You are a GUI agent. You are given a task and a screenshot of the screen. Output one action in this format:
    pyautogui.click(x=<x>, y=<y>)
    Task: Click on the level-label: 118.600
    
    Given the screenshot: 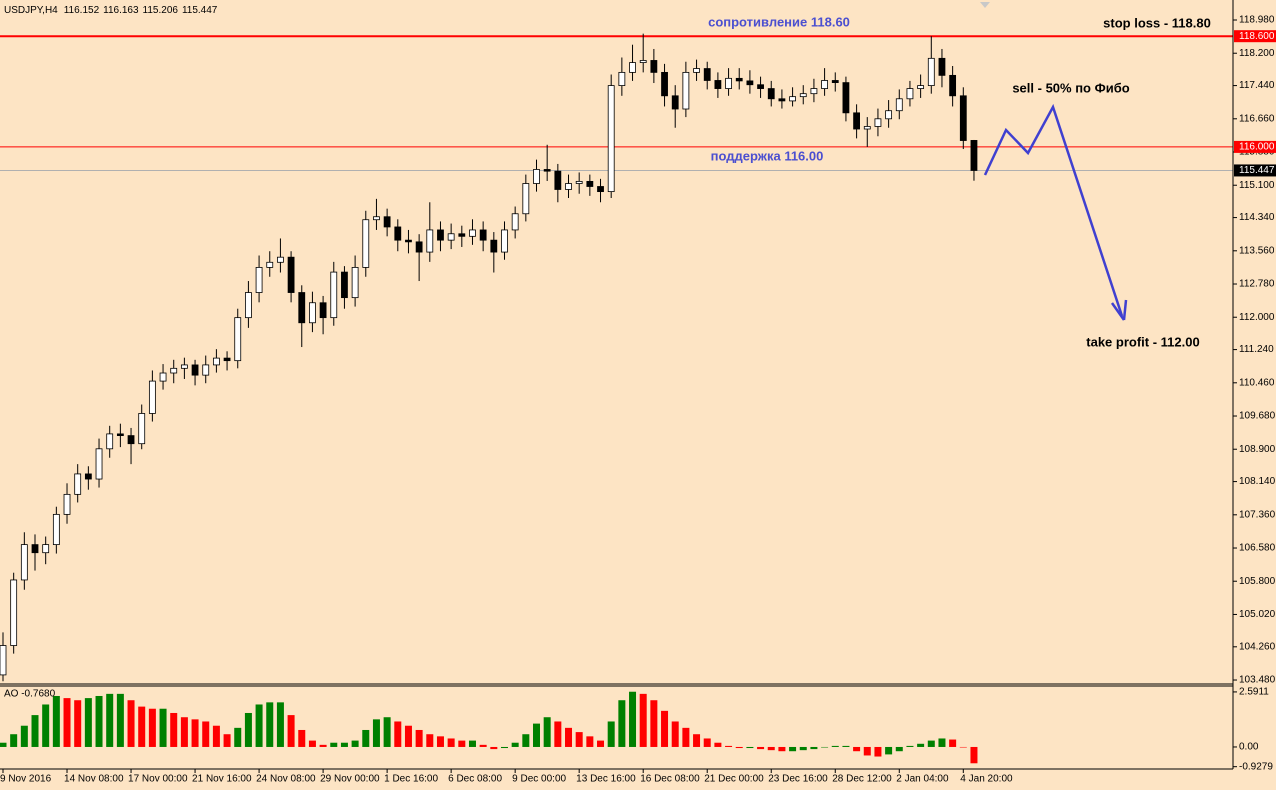 What is the action you would take?
    pyautogui.click(x=1257, y=36)
    